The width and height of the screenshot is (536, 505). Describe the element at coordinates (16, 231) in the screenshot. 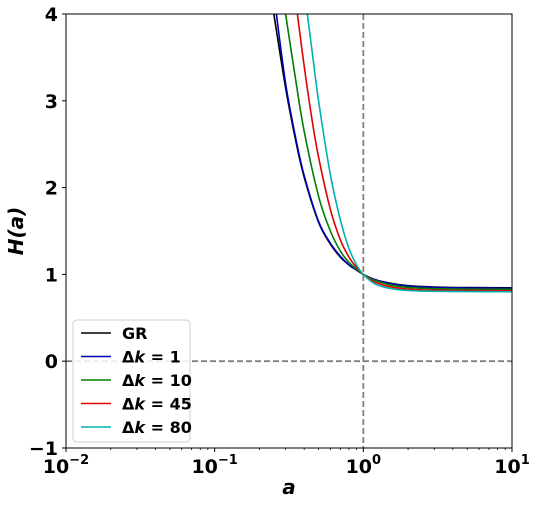

I see `y-axis-label: H(a)` at that location.